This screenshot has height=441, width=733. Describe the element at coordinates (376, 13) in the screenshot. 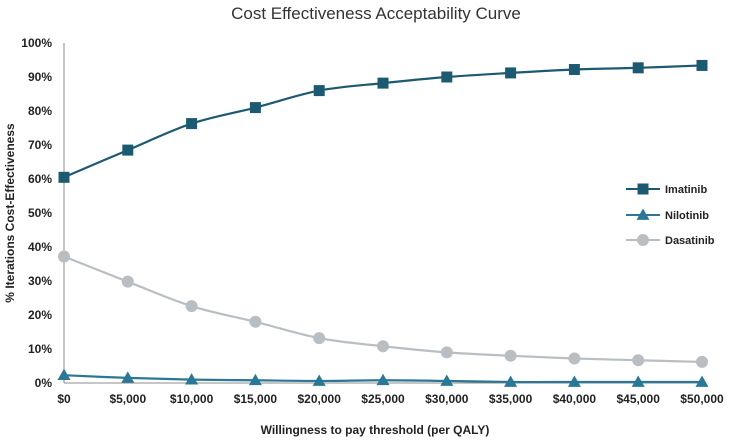

I see `chart-title: Cost Effectiveness Acceptability Curve` at that location.